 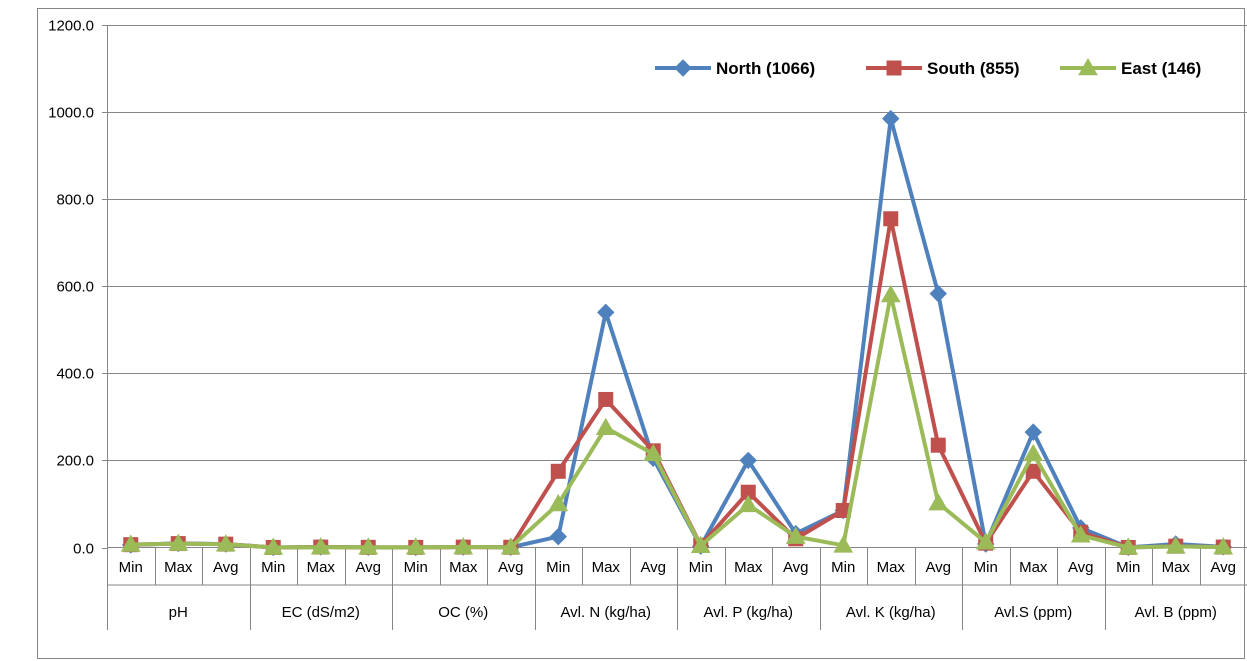 I want to click on y-tick-label: 1200.0, so click(x=71, y=26).